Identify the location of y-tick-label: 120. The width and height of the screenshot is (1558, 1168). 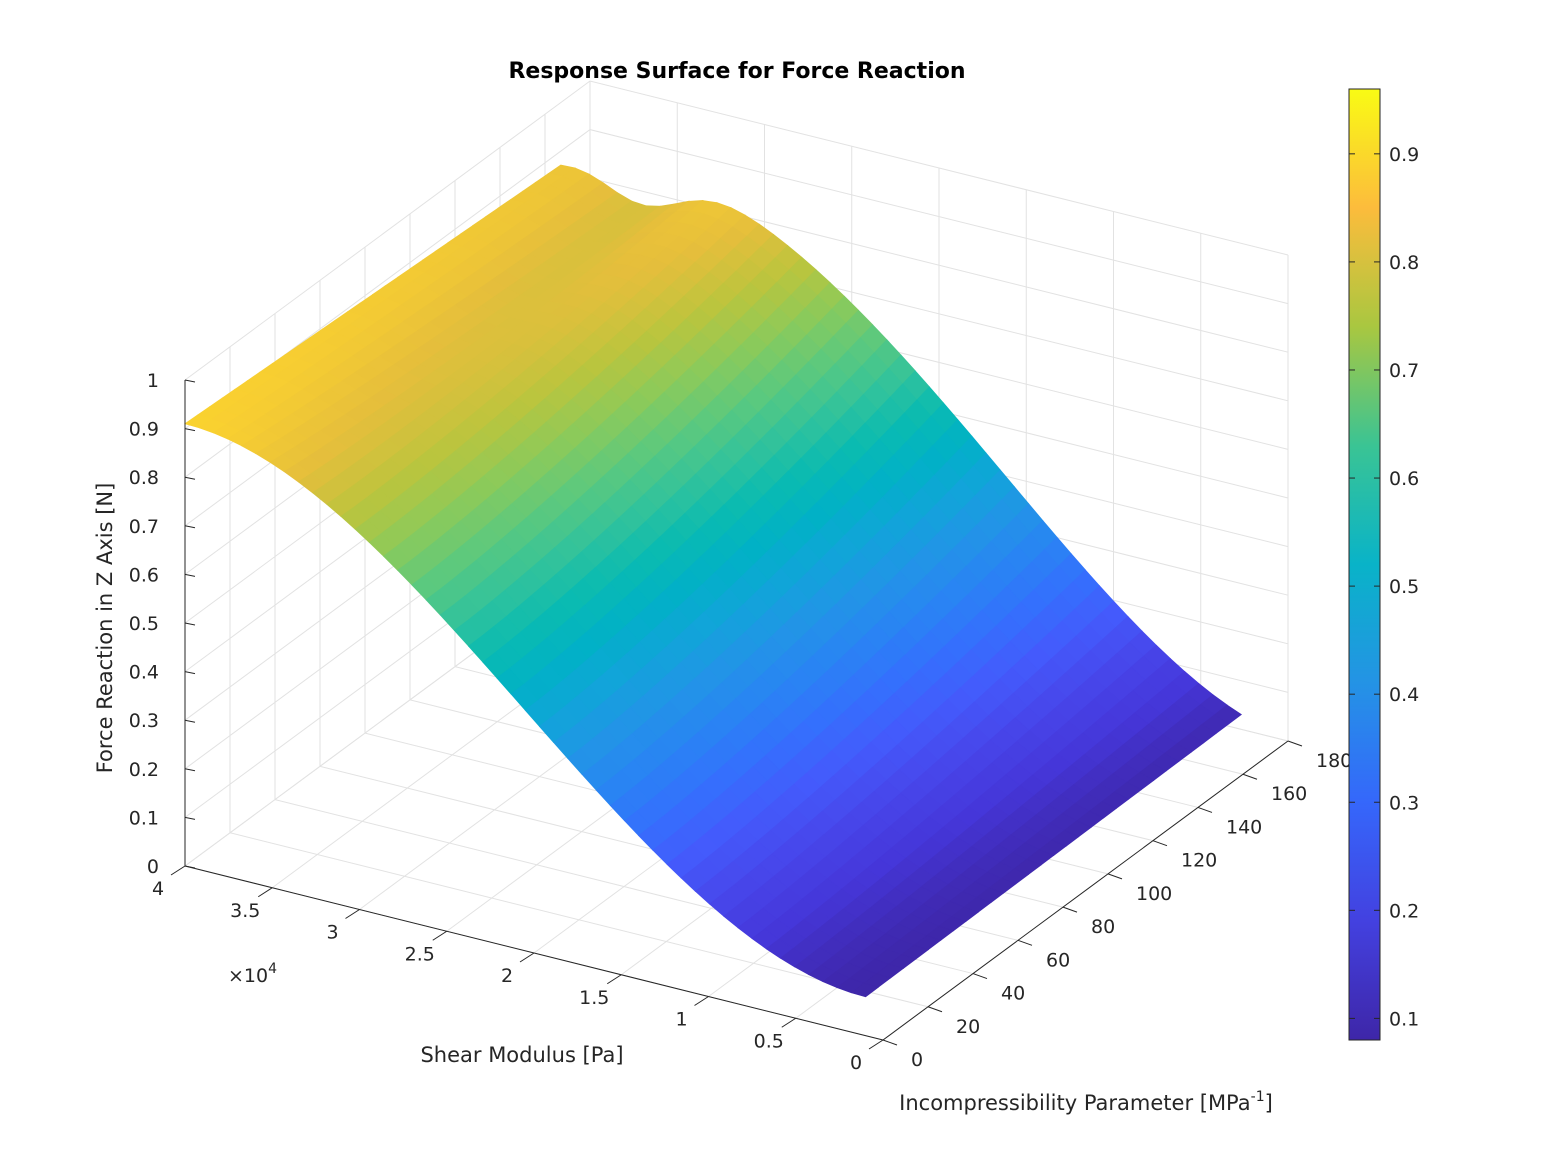
(1199, 861).